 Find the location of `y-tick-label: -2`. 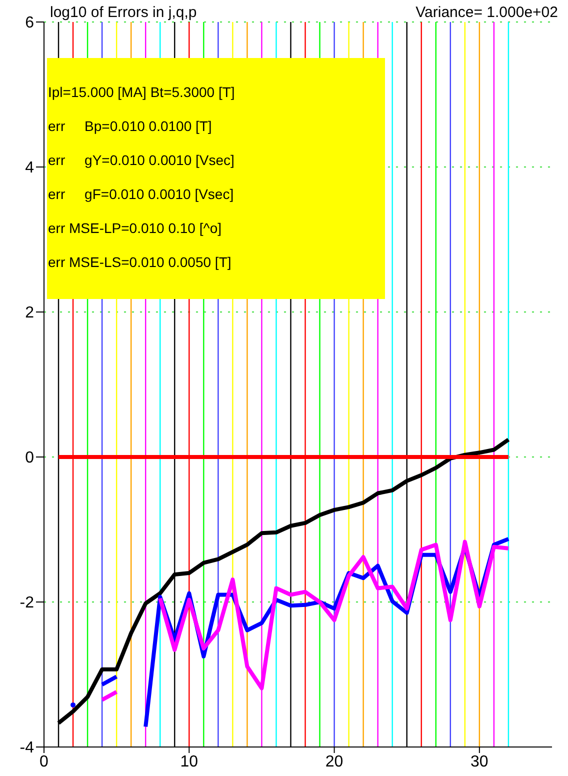

y-tick-label: -2 is located at coordinates (27, 603).